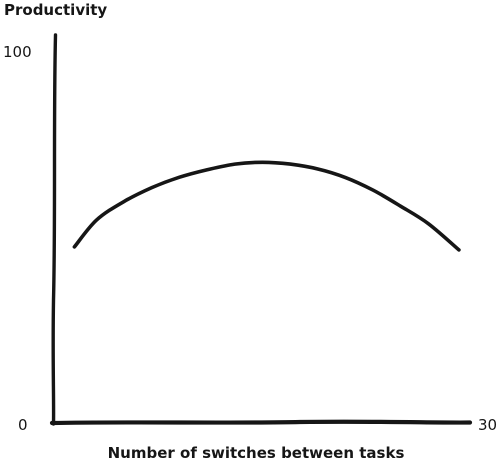 This screenshot has width=501, height=459. What do you see at coordinates (23, 425) in the screenshot?
I see `y-tick-label-0: 0` at bounding box center [23, 425].